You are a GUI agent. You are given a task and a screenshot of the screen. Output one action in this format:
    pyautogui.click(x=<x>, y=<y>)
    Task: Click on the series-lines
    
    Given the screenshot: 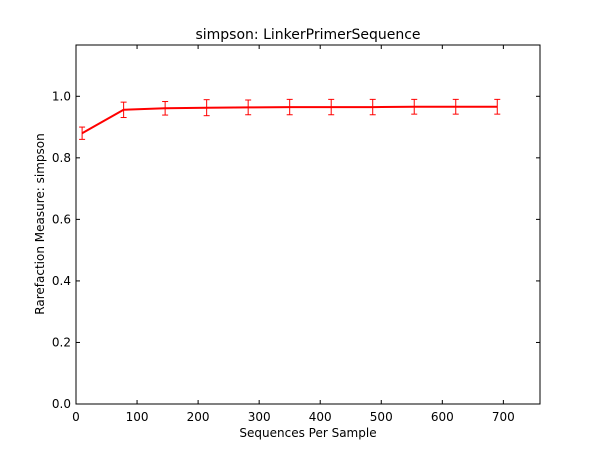 What is the action you would take?
    pyautogui.click(x=289, y=120)
    